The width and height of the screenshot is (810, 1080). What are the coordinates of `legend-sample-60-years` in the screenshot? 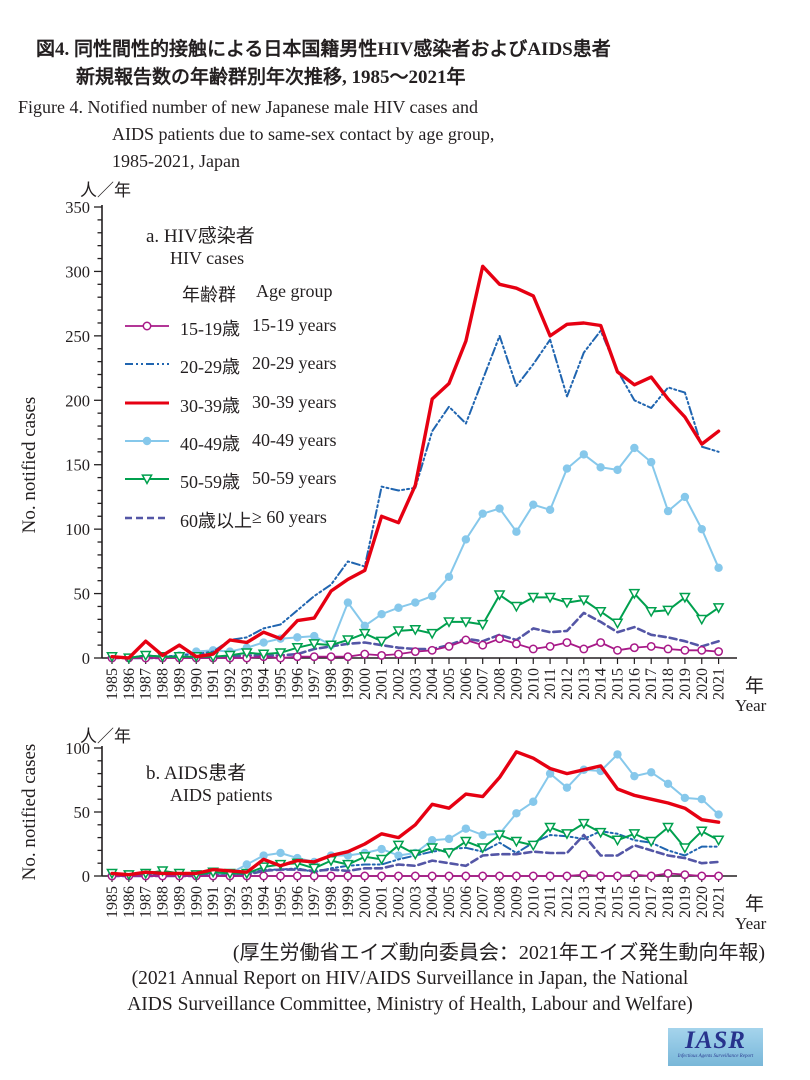 It's located at (147, 518).